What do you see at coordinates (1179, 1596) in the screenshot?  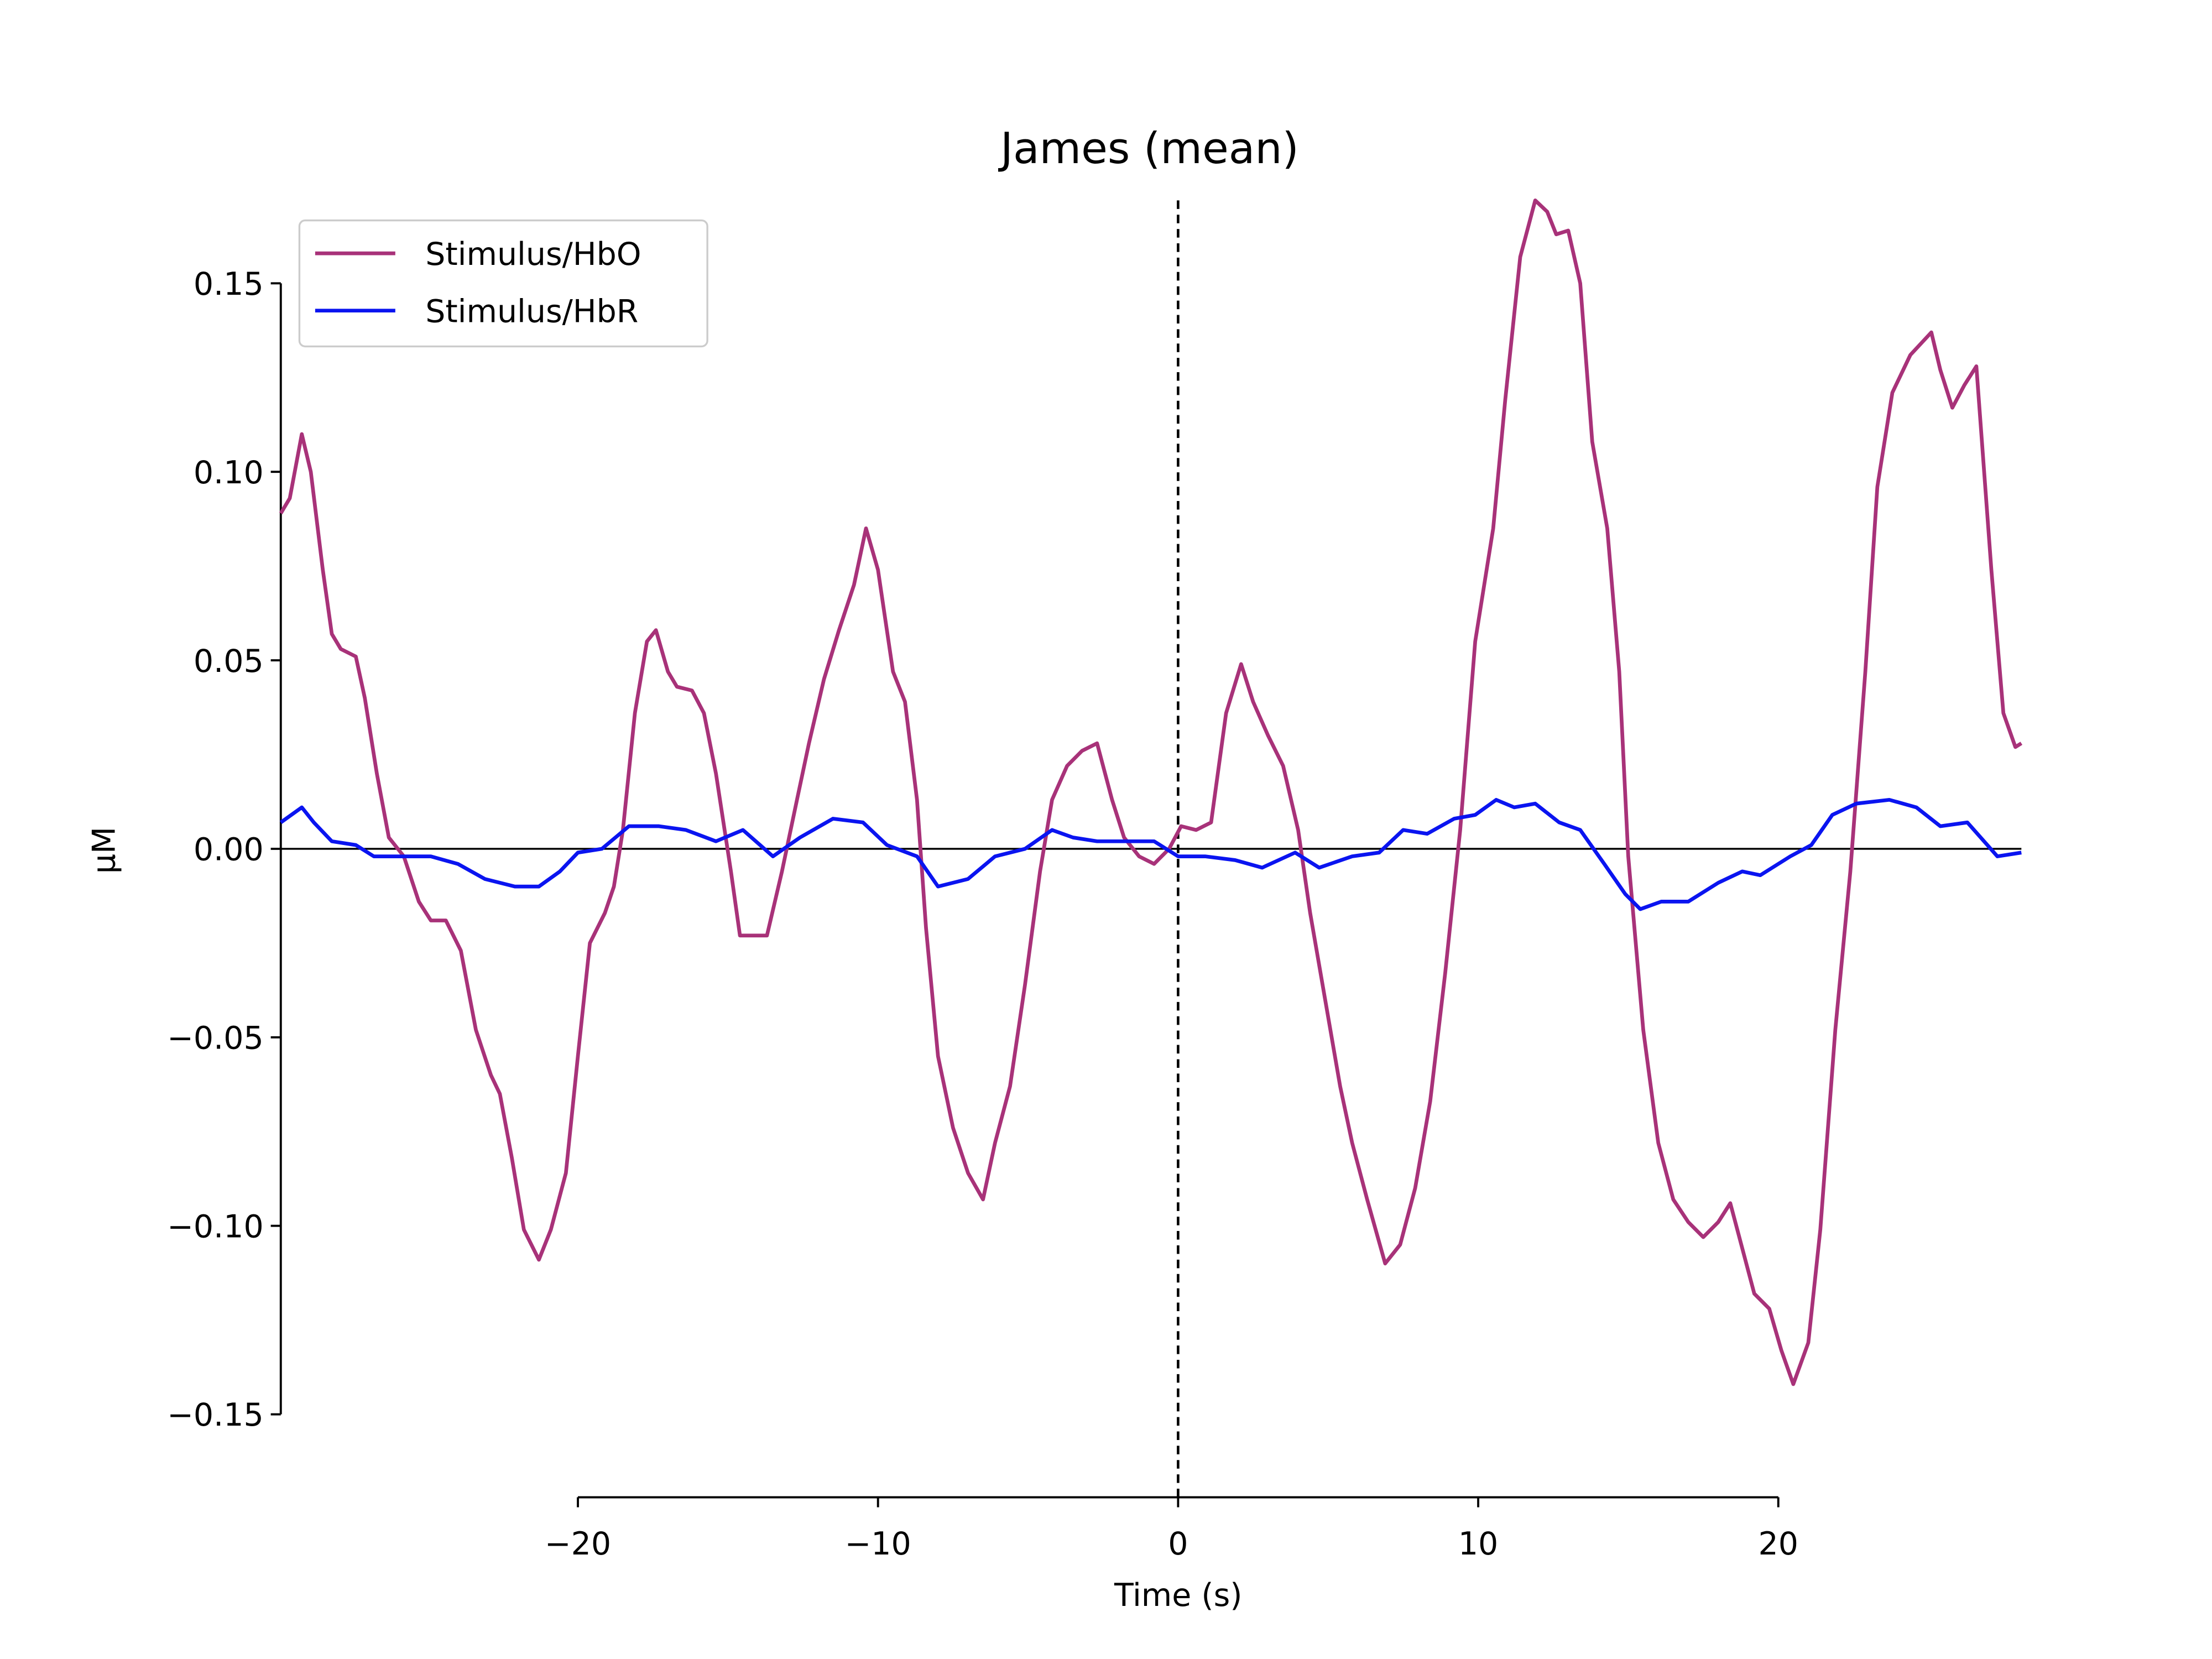 I see `x-axis-label: Time (s)` at bounding box center [1179, 1596].